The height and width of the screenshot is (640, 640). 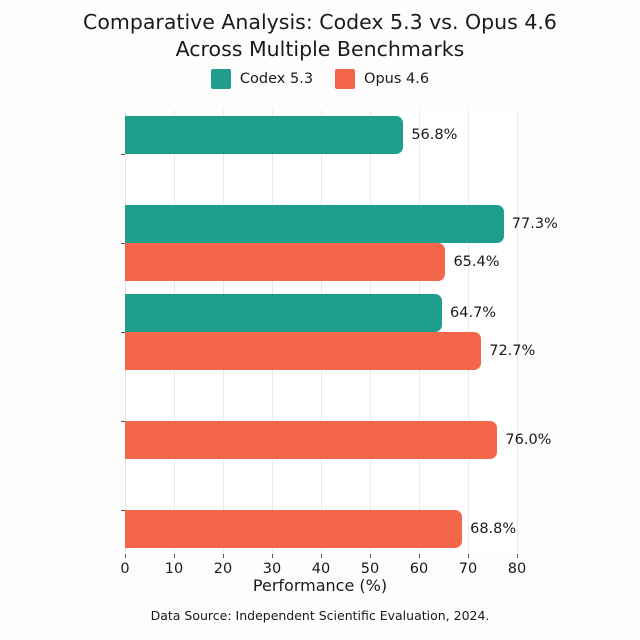 What do you see at coordinates (223, 569) in the screenshot?
I see `x-tick-label: 20` at bounding box center [223, 569].